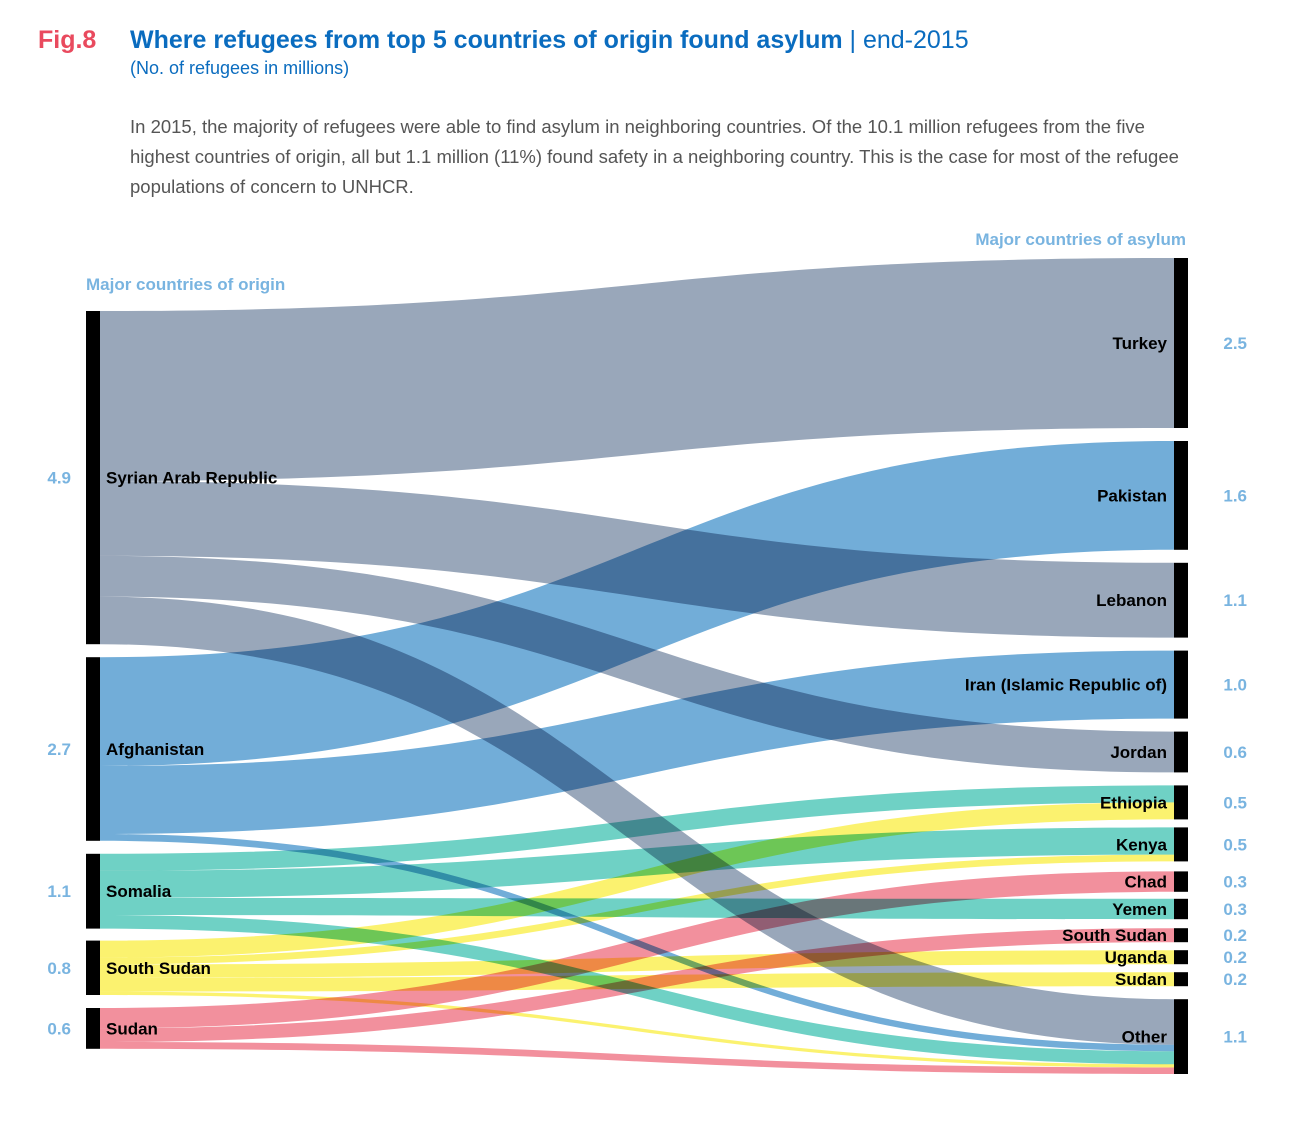 The image size is (1302, 1140). Describe the element at coordinates (1235, 343) in the screenshot. I see `asylum-value-turkey: 2.5` at that location.